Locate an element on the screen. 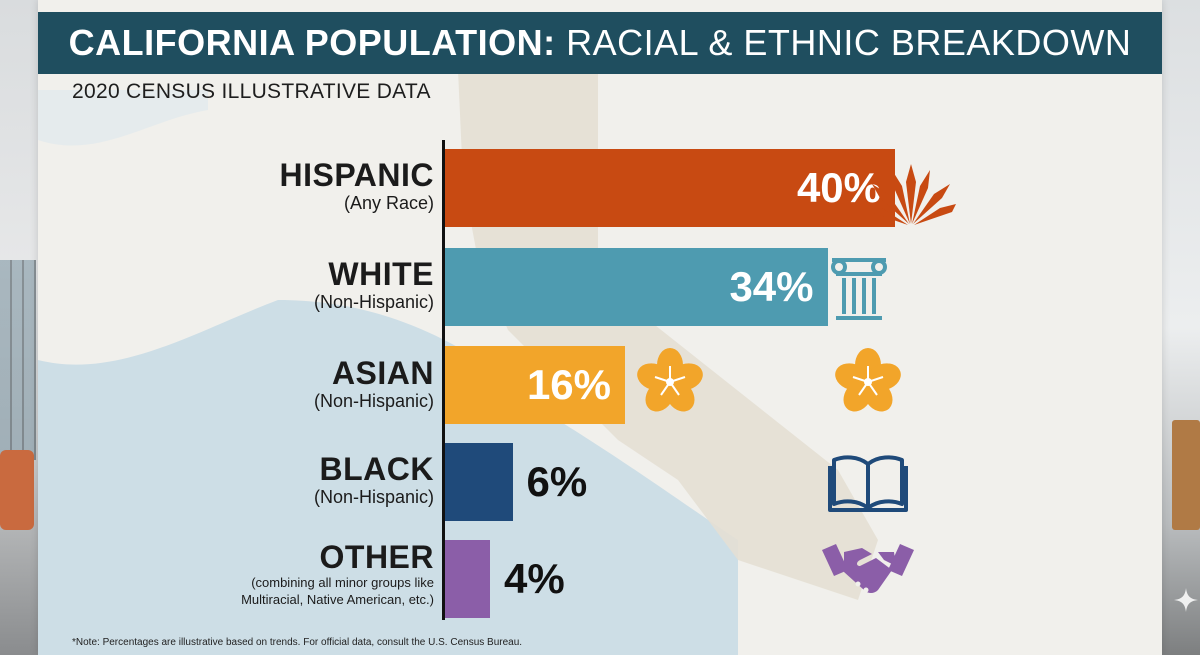  value-label-white: 34% is located at coordinates (771, 286).